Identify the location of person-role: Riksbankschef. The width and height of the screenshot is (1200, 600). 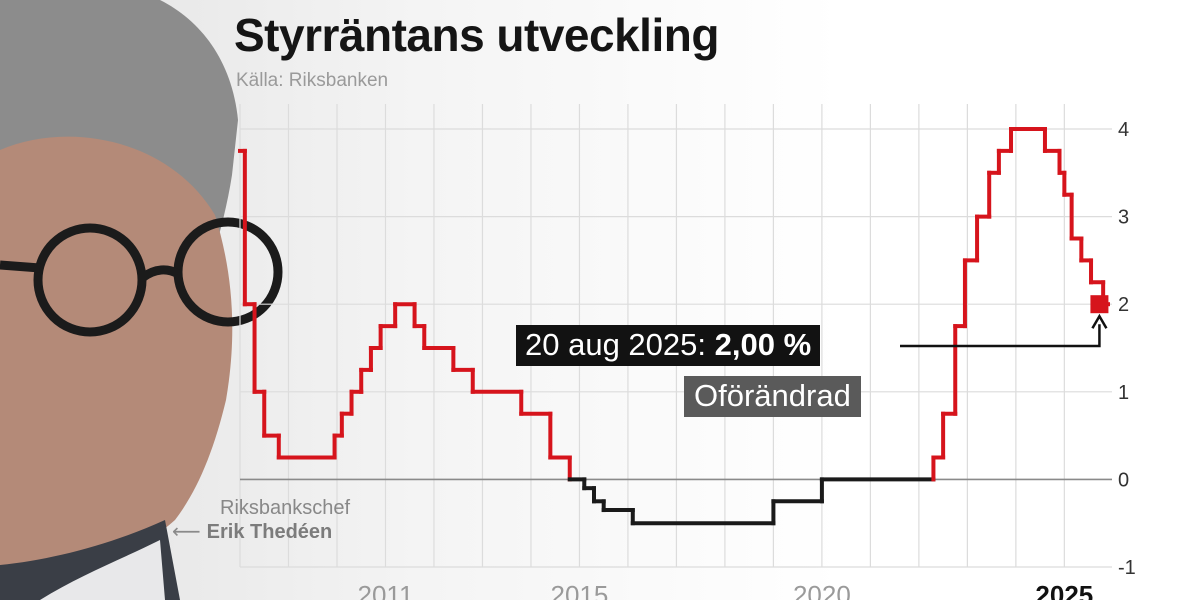
(285, 508).